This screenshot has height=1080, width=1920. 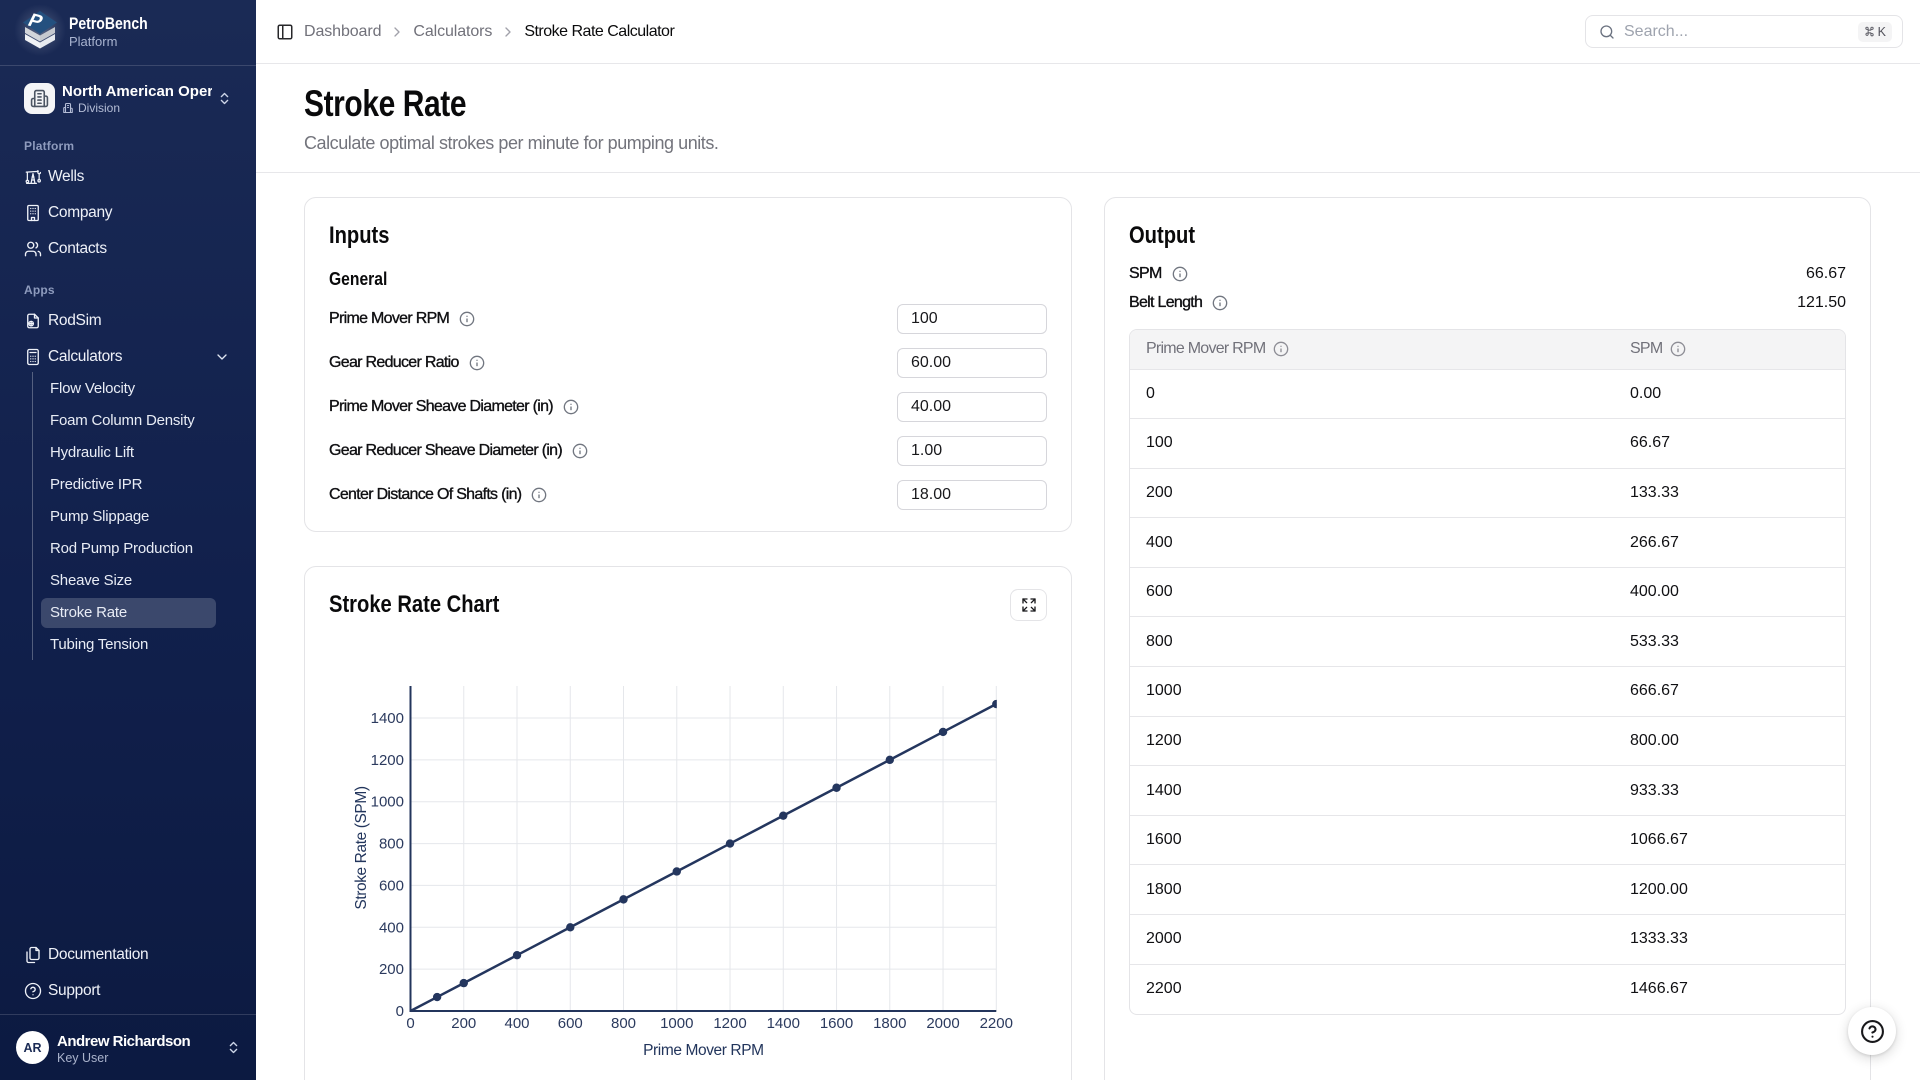 I want to click on svg-text: 1600, so click(x=836, y=1023).